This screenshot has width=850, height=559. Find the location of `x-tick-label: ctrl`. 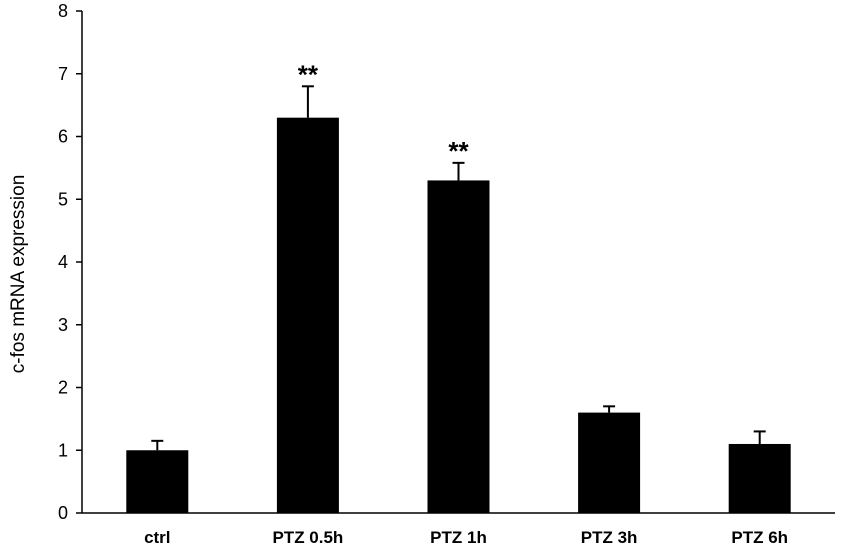

x-tick-label: ctrl is located at coordinates (157, 537).